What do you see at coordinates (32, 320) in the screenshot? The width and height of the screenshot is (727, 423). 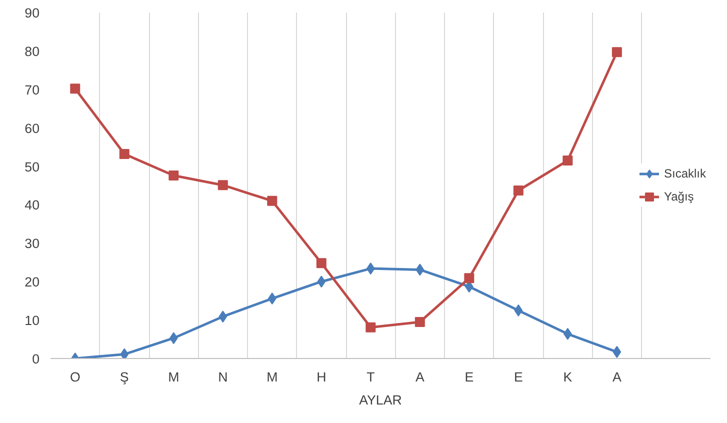 I see `y-tick-label: 10` at bounding box center [32, 320].